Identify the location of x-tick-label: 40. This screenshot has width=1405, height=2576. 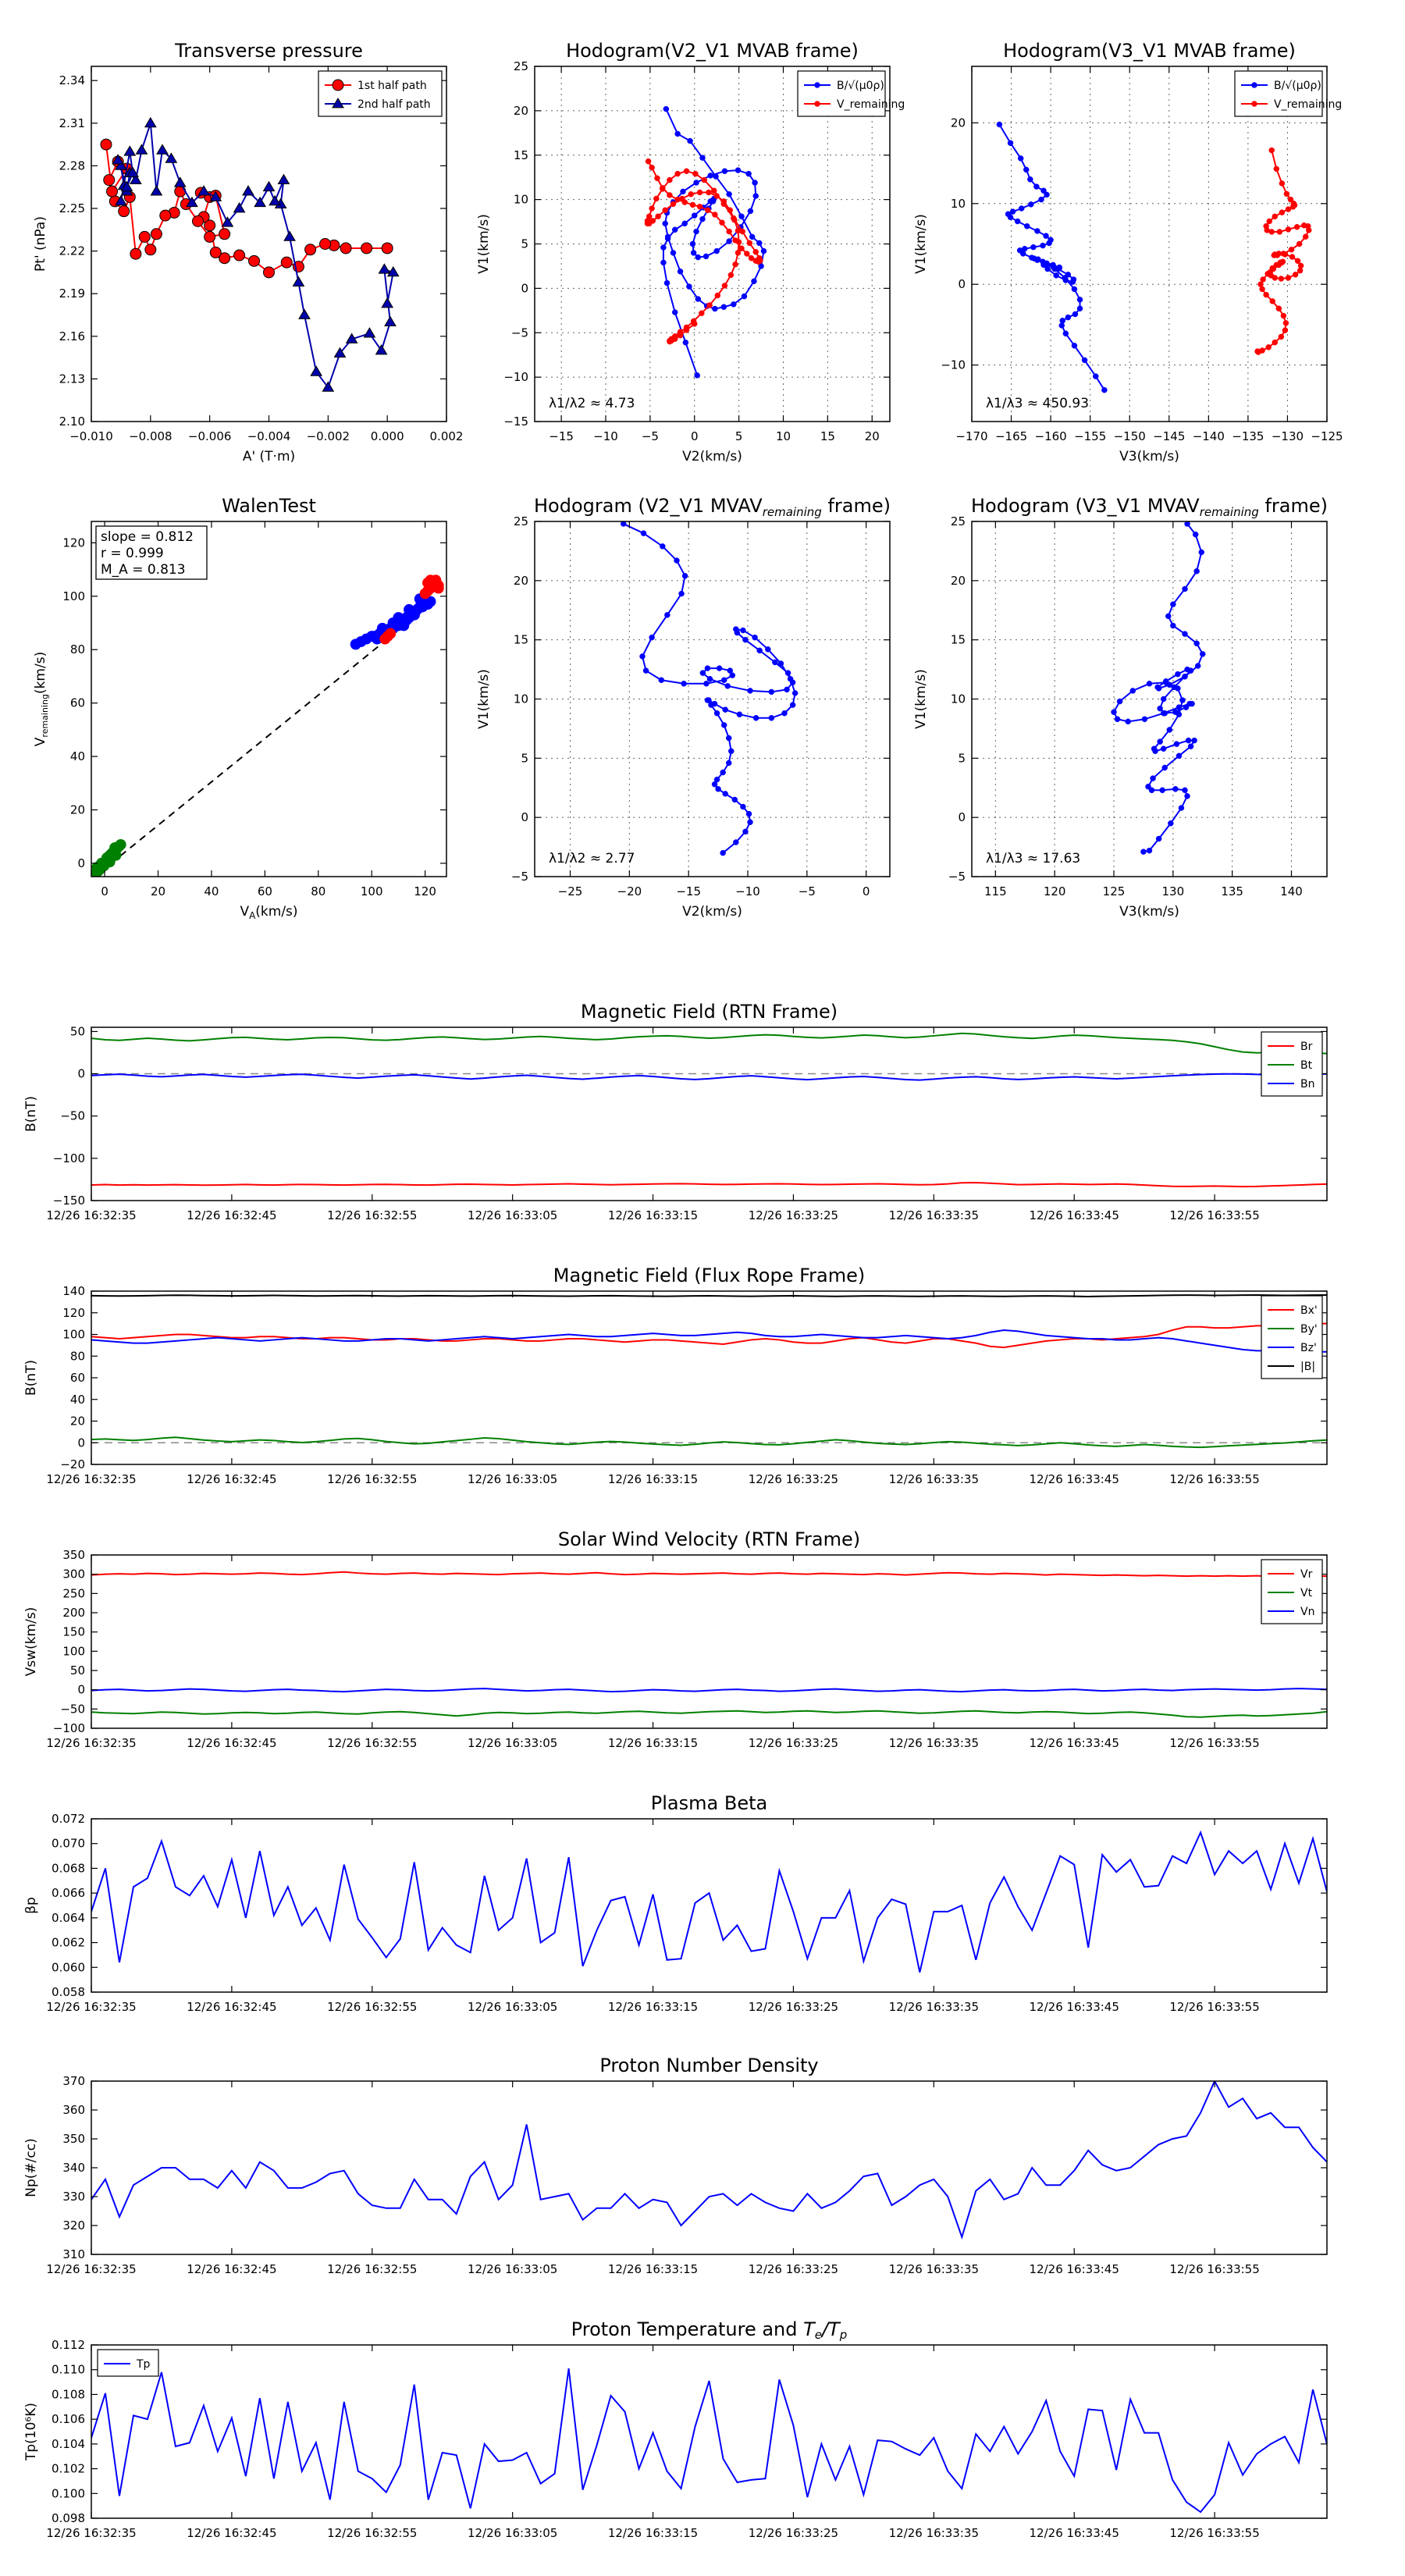
(211, 891).